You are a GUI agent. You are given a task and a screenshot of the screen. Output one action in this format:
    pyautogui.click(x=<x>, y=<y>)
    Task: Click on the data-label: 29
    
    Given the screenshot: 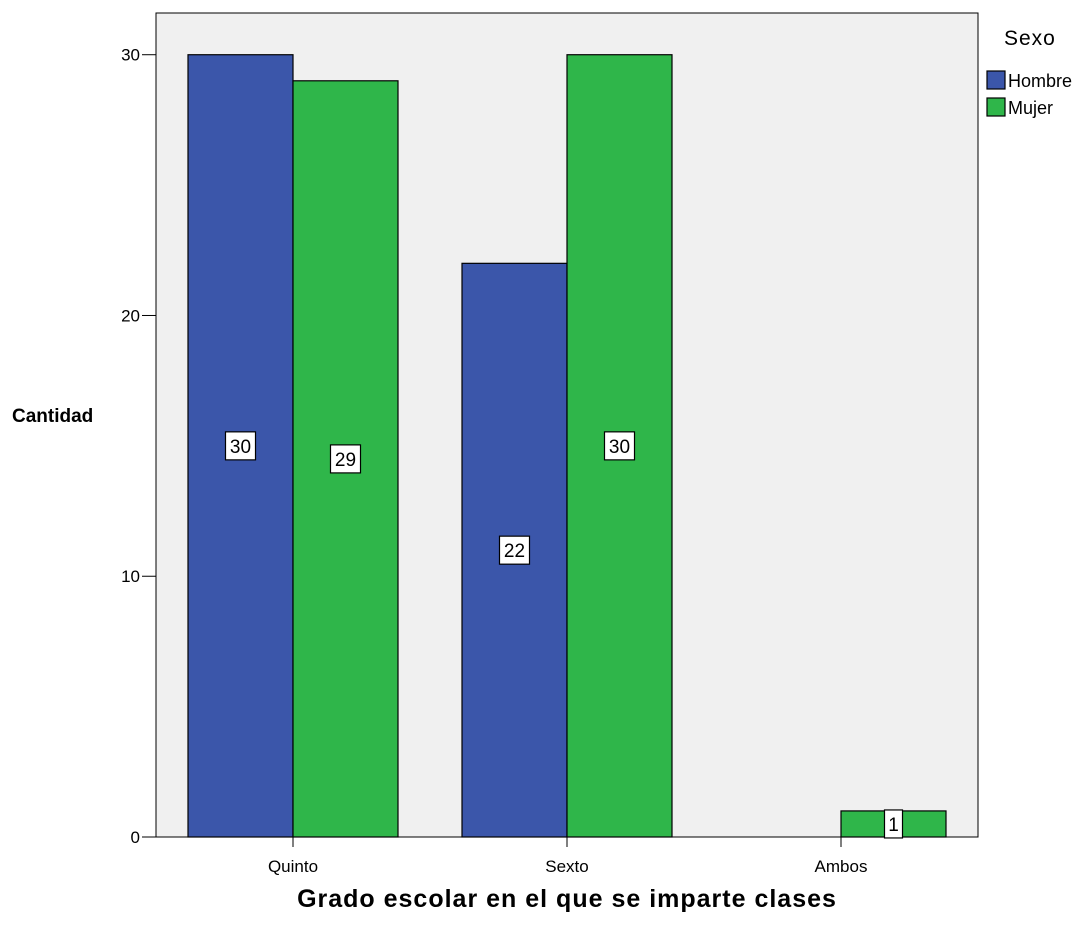 What is the action you would take?
    pyautogui.click(x=345, y=460)
    